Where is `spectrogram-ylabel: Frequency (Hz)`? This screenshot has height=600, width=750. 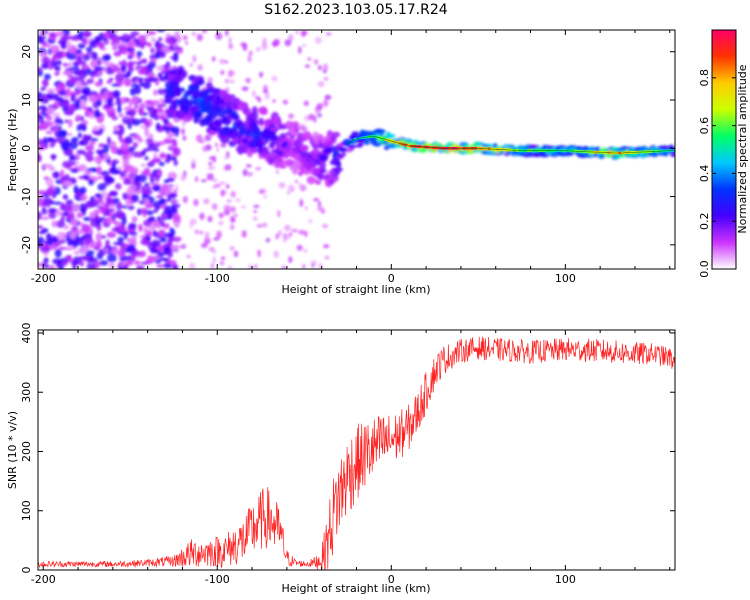
spectrogram-ylabel: Frequency (Hz) is located at coordinates (12, 150).